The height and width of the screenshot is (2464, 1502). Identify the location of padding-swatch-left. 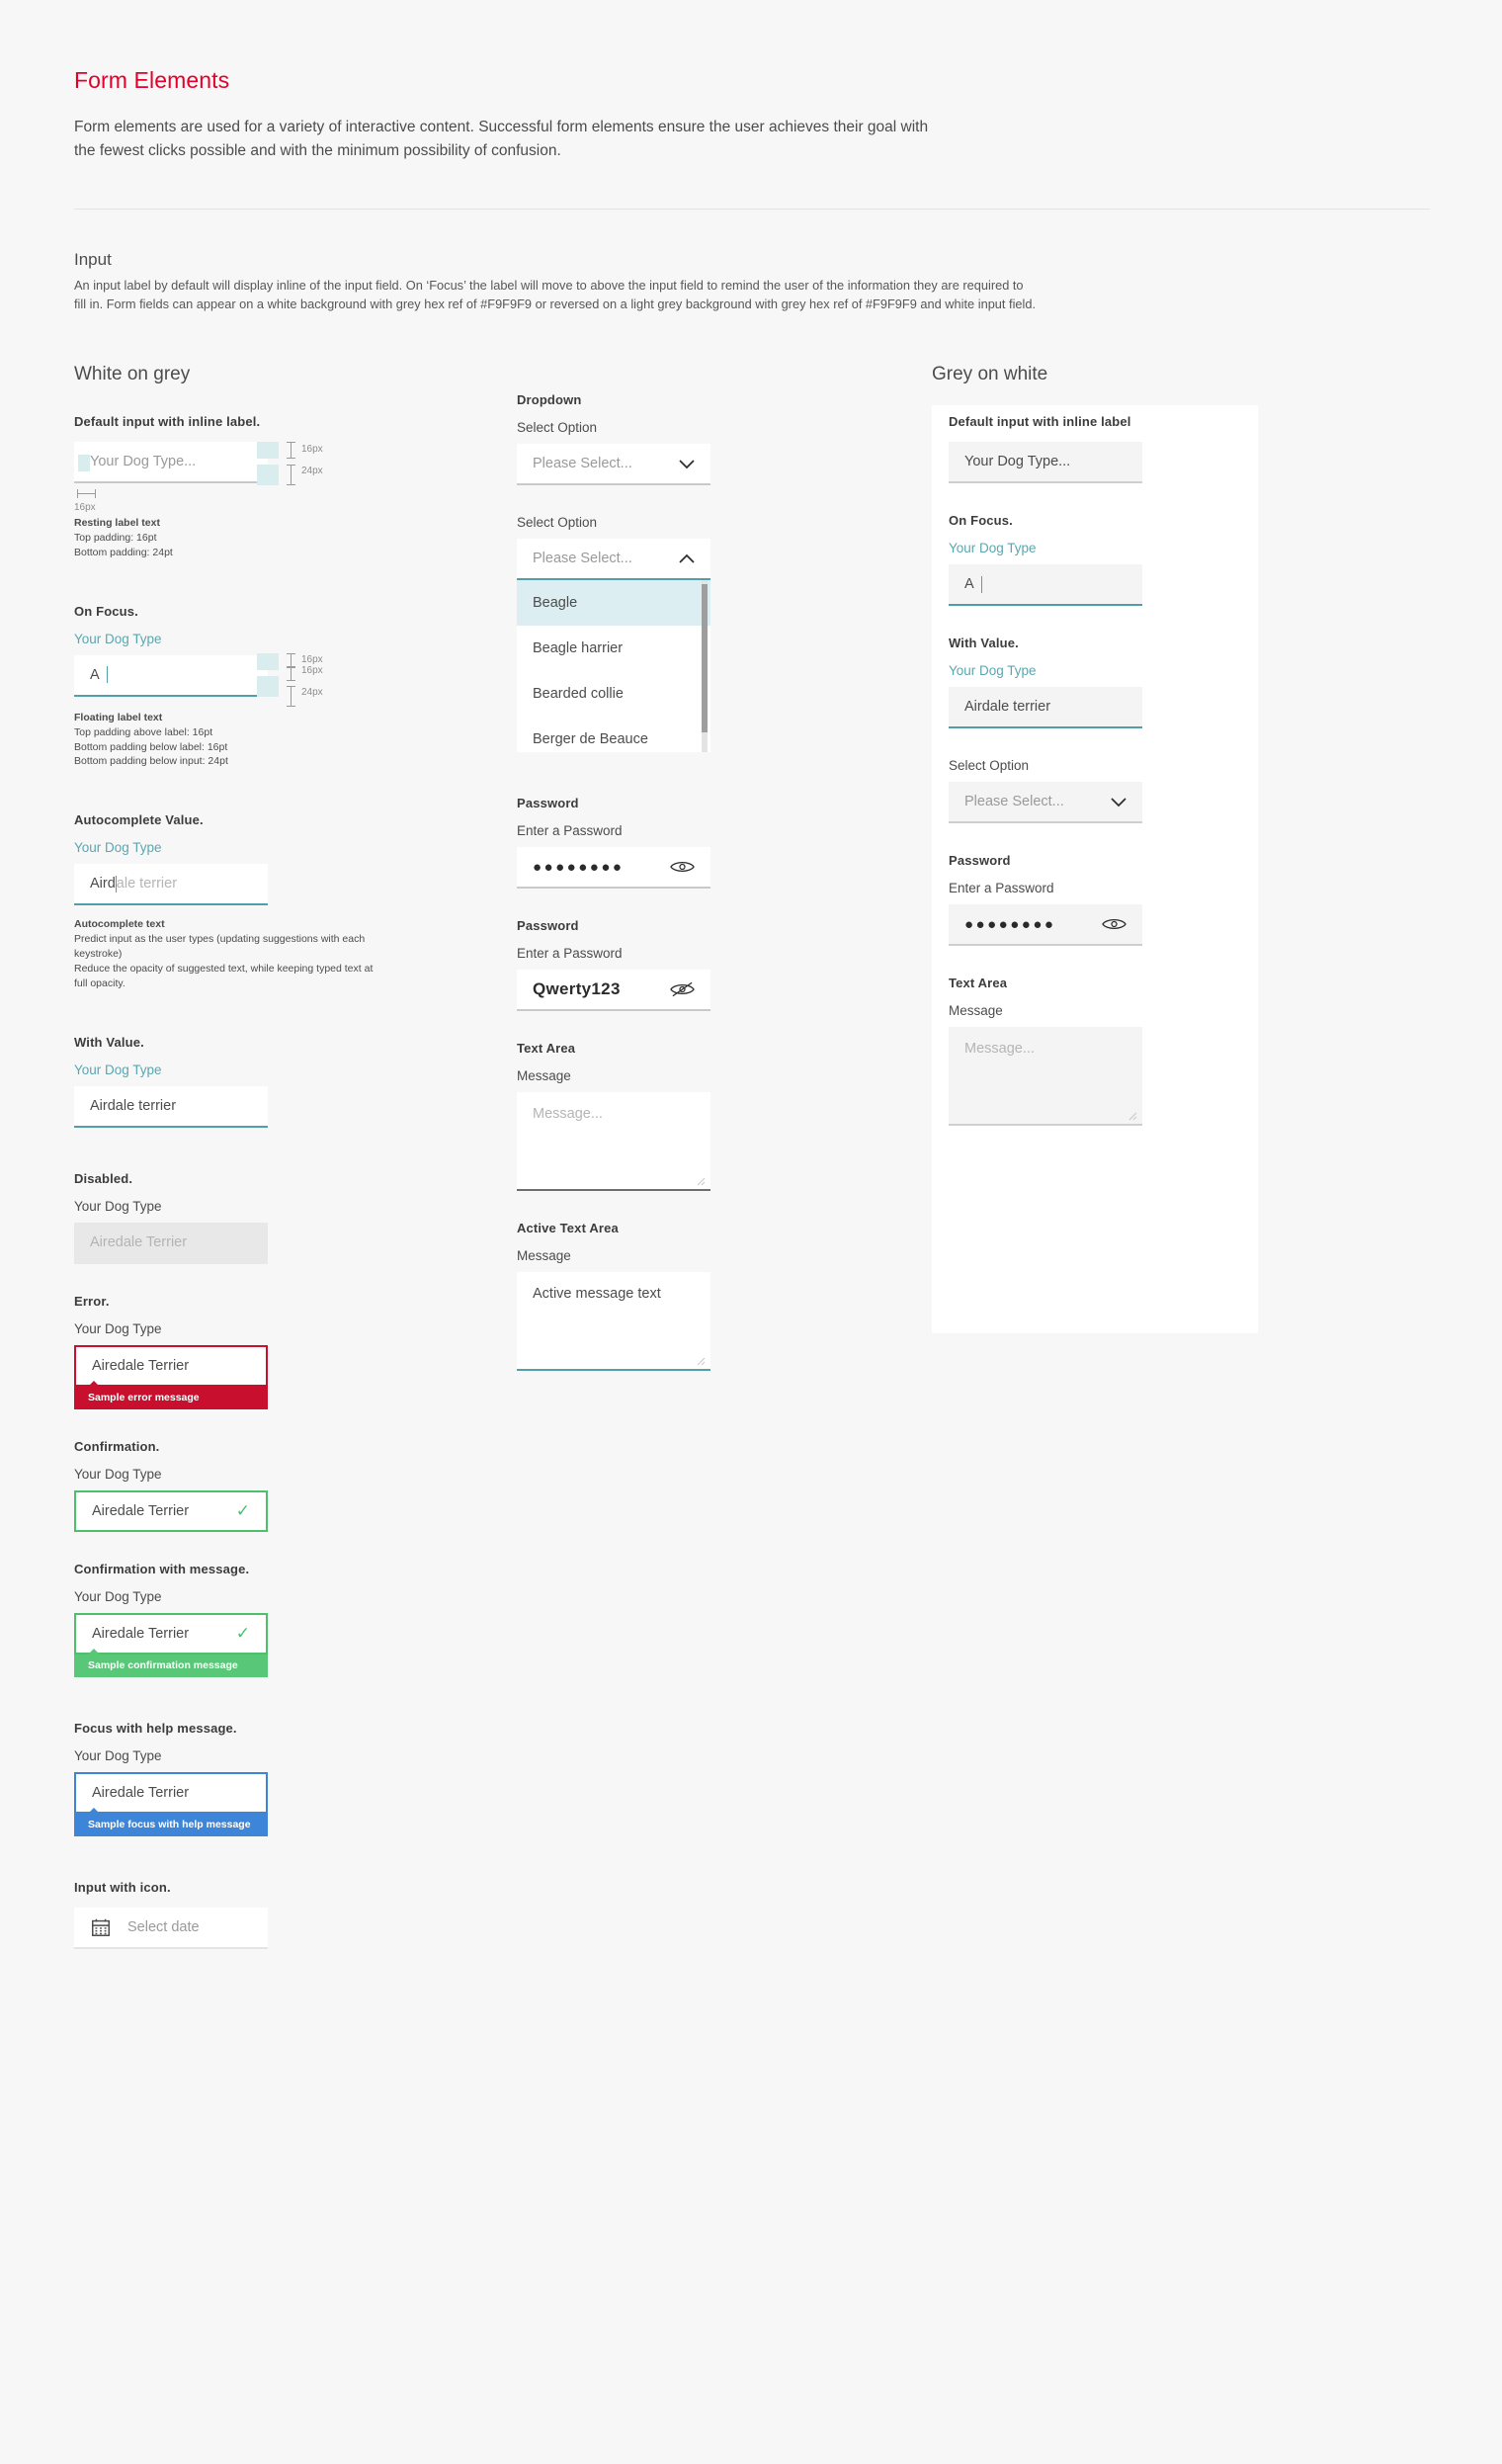
(84, 463).